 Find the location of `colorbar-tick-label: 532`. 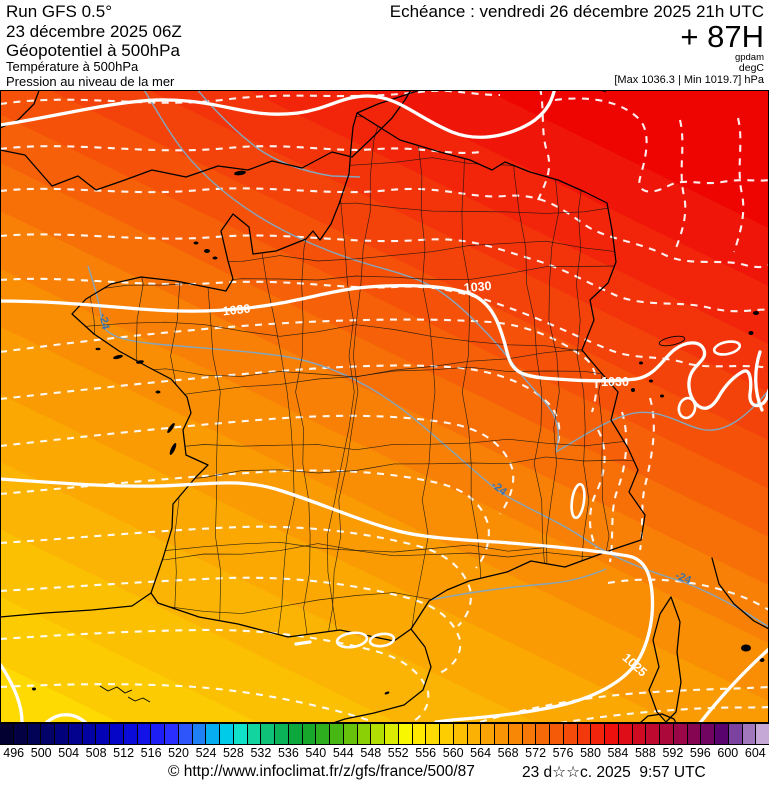

colorbar-tick-label: 532 is located at coordinates (261, 753).